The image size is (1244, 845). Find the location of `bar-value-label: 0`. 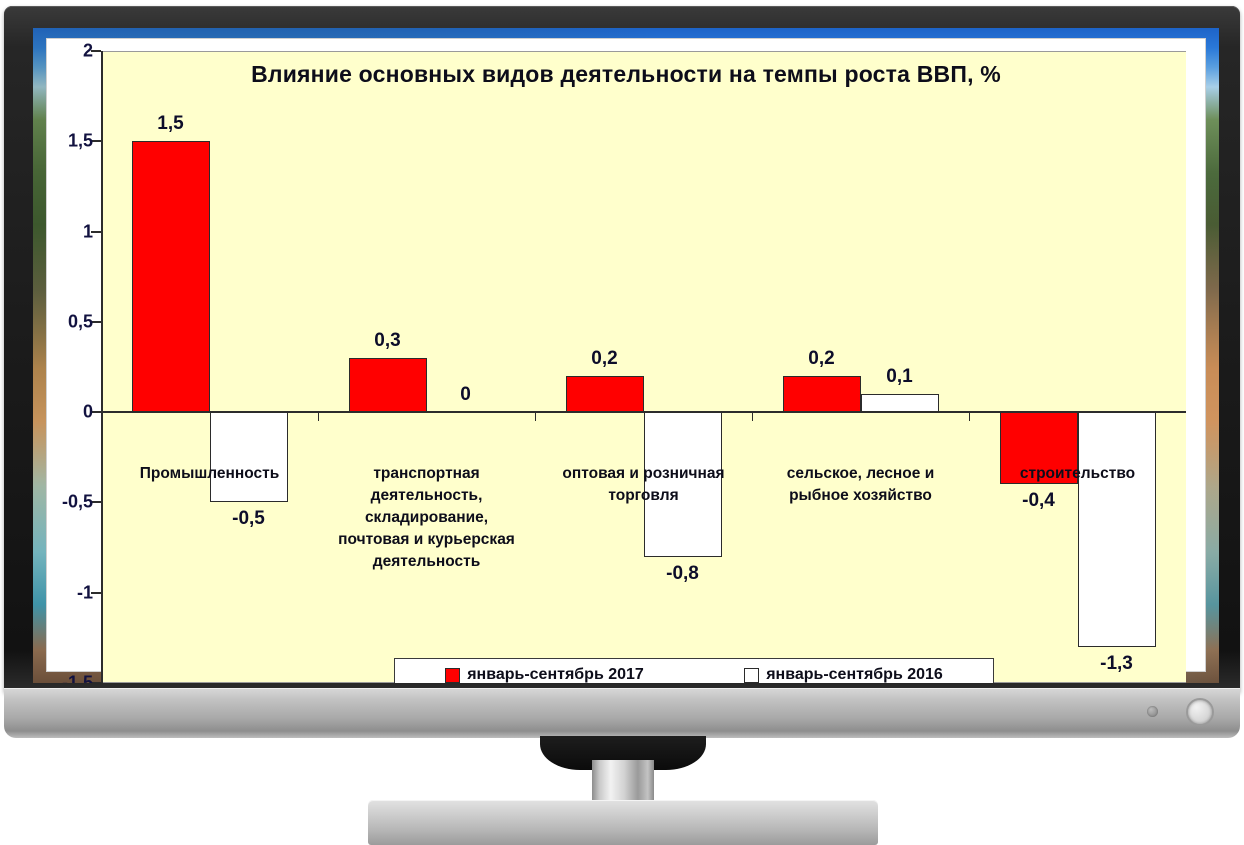

bar-value-label: 0 is located at coordinates (465, 395).